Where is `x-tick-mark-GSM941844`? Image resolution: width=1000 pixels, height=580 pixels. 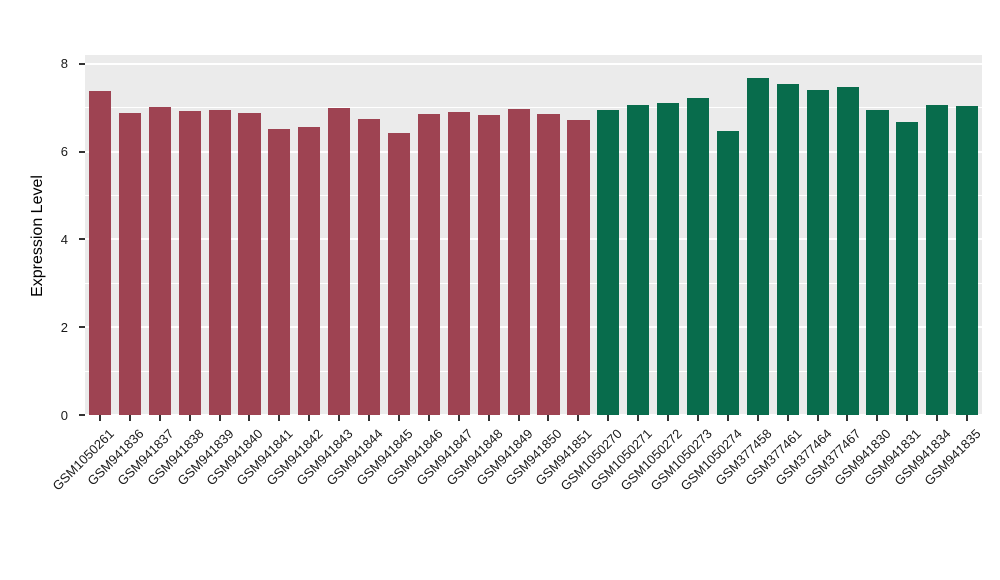
x-tick-mark-GSM941844 is located at coordinates (369, 418).